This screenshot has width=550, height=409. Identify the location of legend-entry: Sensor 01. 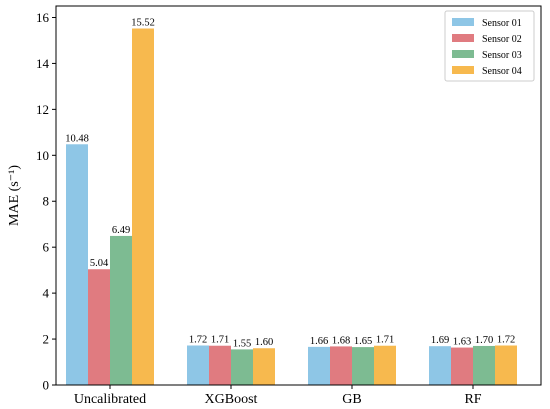
(502, 23).